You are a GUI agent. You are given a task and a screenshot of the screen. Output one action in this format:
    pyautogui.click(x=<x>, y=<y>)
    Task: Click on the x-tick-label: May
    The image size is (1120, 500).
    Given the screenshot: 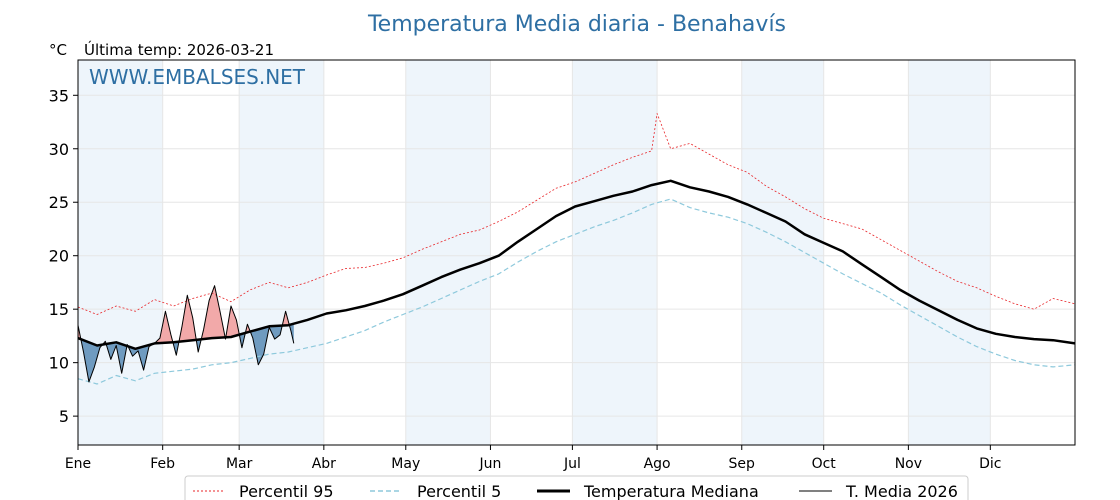 What is the action you would take?
    pyautogui.click(x=405, y=464)
    